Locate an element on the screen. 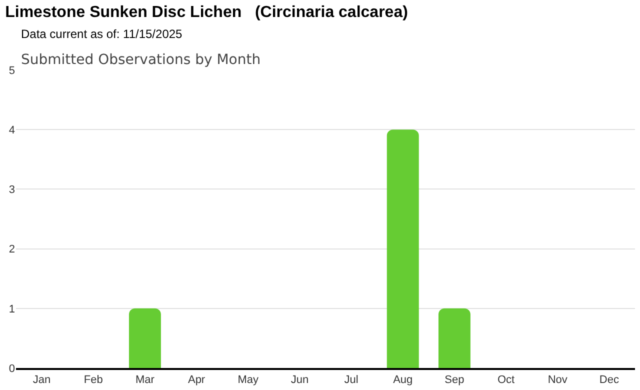 This screenshot has height=390, width=640. x-tick-label: Jun is located at coordinates (299, 380).